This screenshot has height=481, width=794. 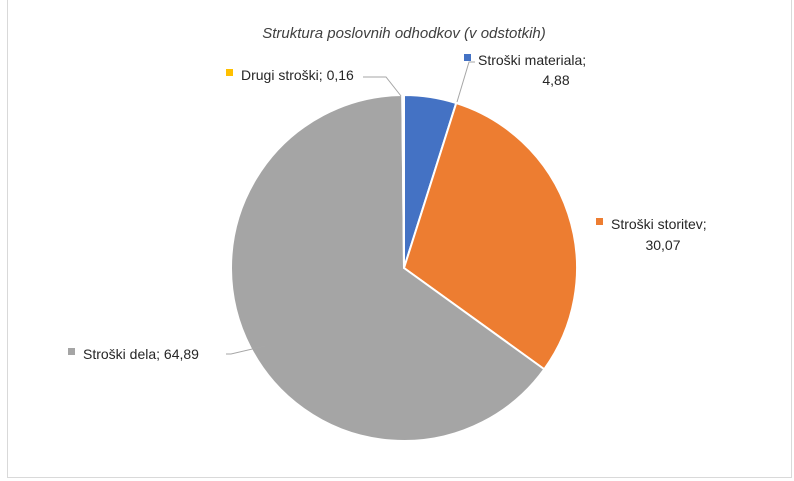 What do you see at coordinates (555, 80) in the screenshot?
I see `data-label-value: 4,88` at bounding box center [555, 80].